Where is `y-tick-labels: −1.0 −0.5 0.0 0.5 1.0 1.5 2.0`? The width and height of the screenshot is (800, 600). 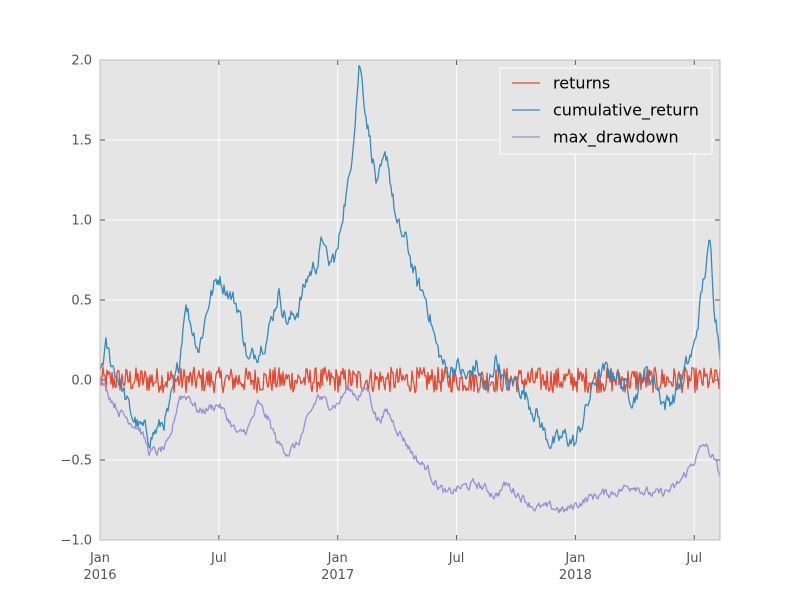 y-tick-labels: −1.0 −0.5 0.0 0.5 1.0 1.5 2.0 is located at coordinates (76, 301).